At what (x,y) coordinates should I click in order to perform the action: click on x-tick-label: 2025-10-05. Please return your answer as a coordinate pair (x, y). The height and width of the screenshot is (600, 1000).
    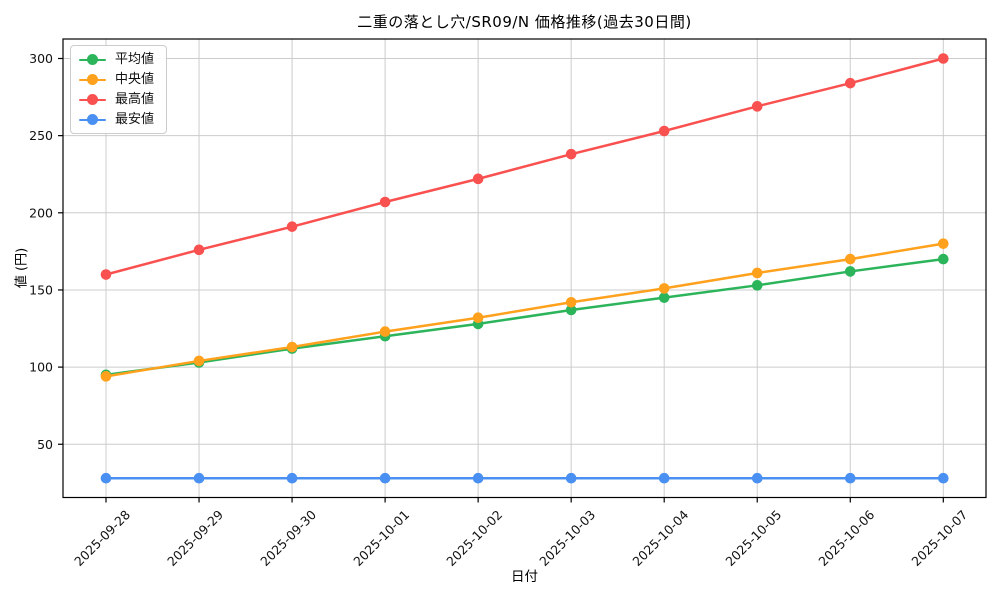
    Looking at the image, I should click on (753, 538).